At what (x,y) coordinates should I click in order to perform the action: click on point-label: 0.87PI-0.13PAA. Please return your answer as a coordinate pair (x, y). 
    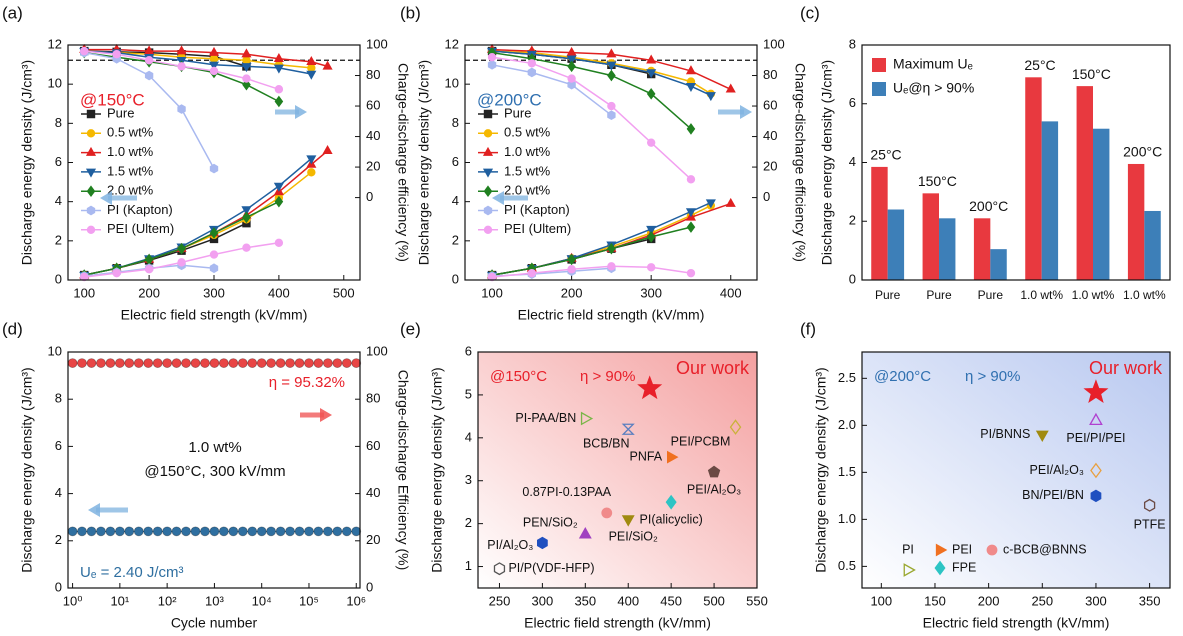
    Looking at the image, I should click on (566, 492).